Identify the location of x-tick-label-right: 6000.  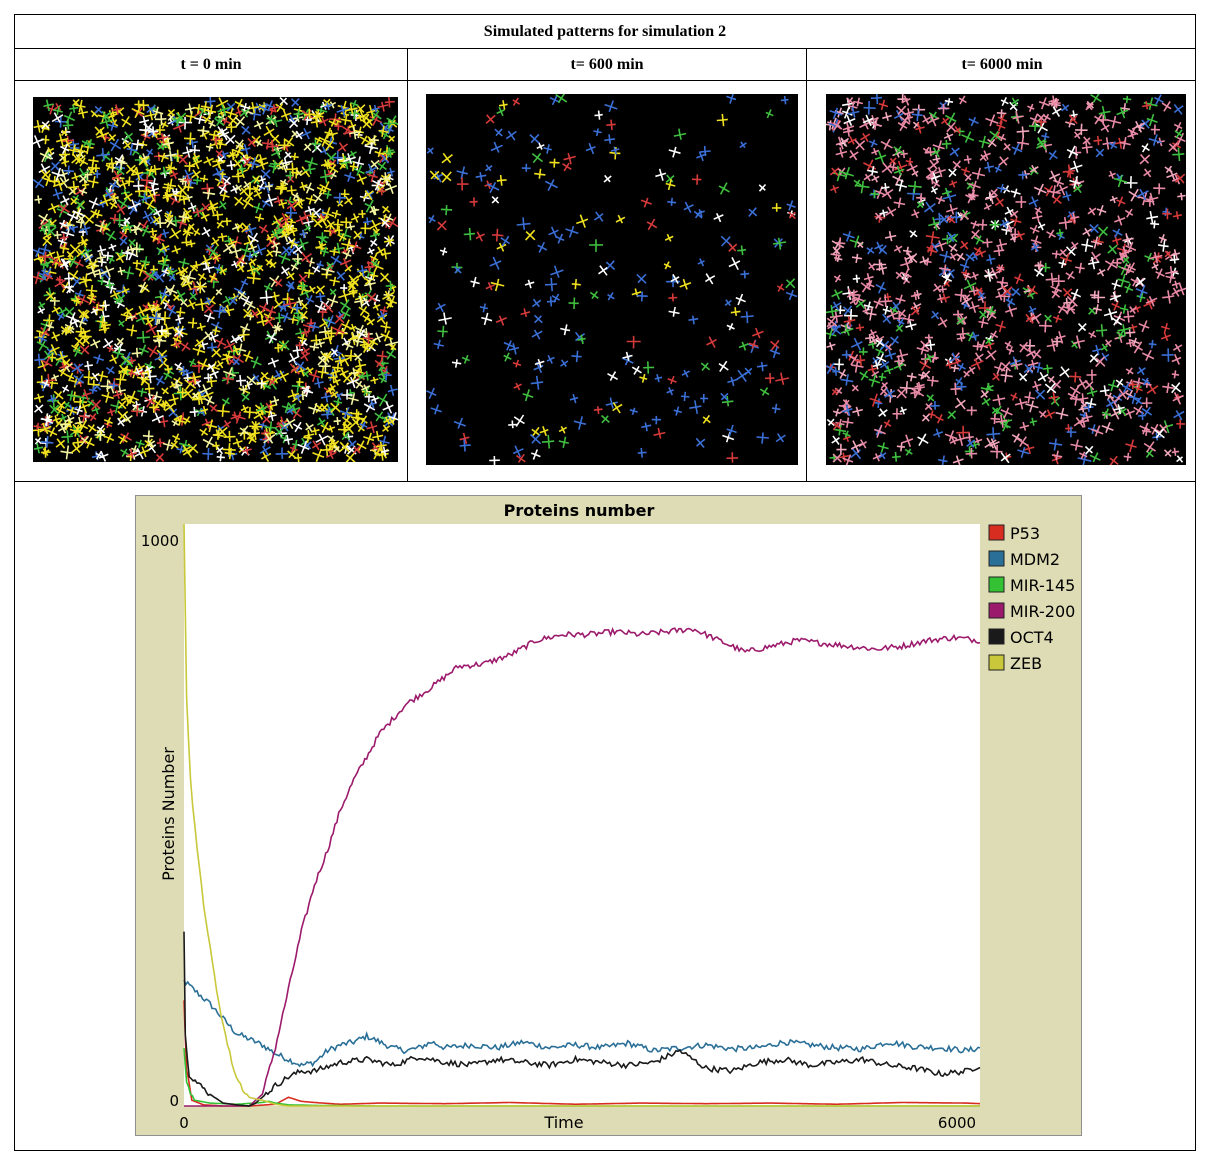
(957, 1123).